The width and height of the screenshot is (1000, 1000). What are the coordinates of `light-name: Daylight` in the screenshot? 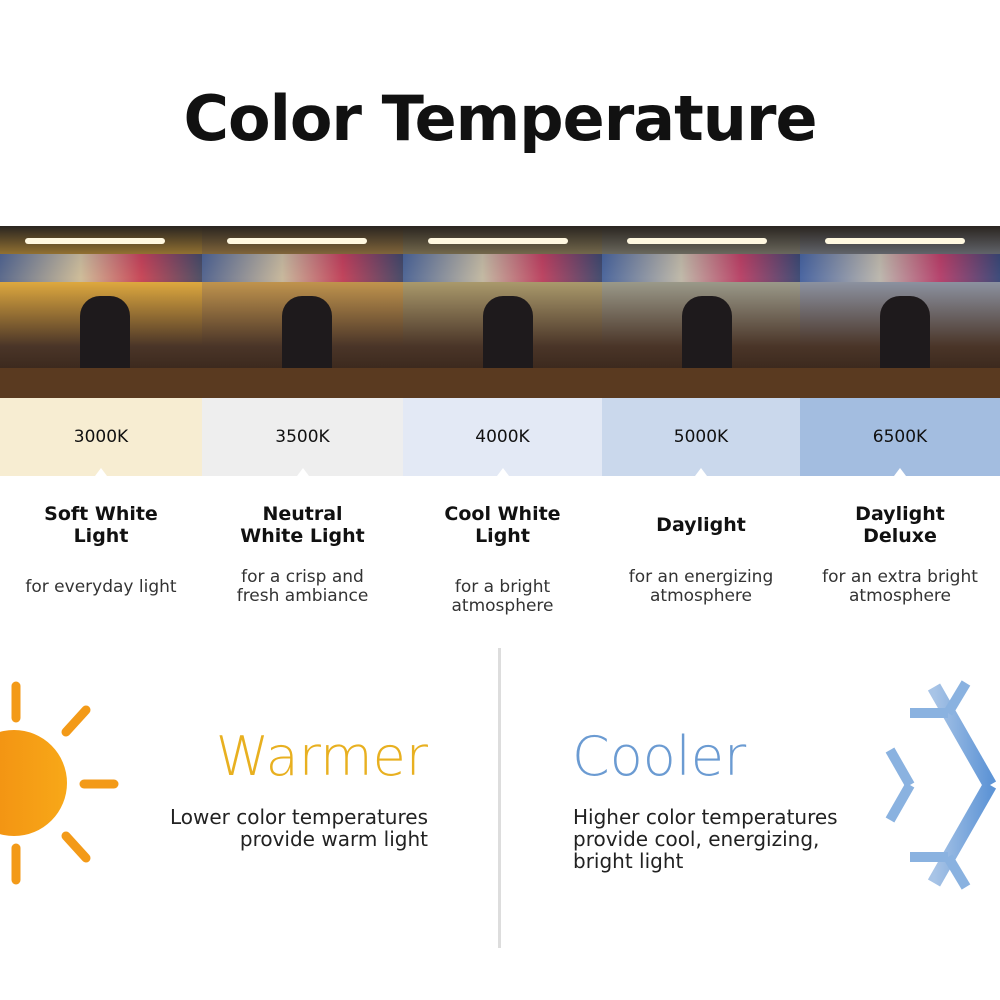 It's located at (701, 525).